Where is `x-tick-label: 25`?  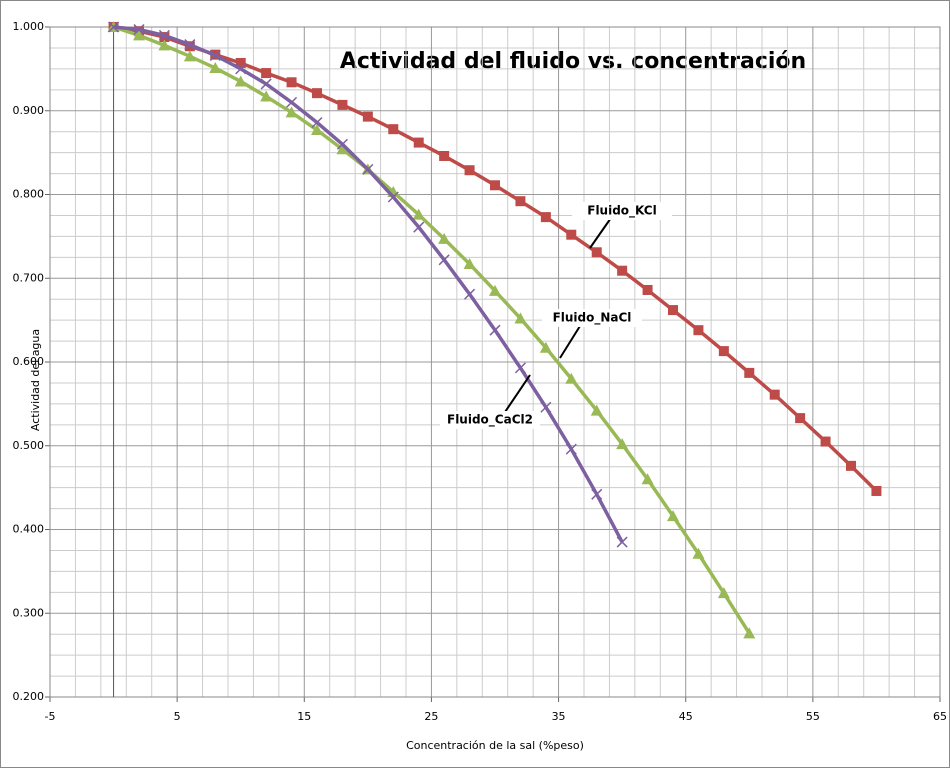 x-tick-label: 25 is located at coordinates (431, 716).